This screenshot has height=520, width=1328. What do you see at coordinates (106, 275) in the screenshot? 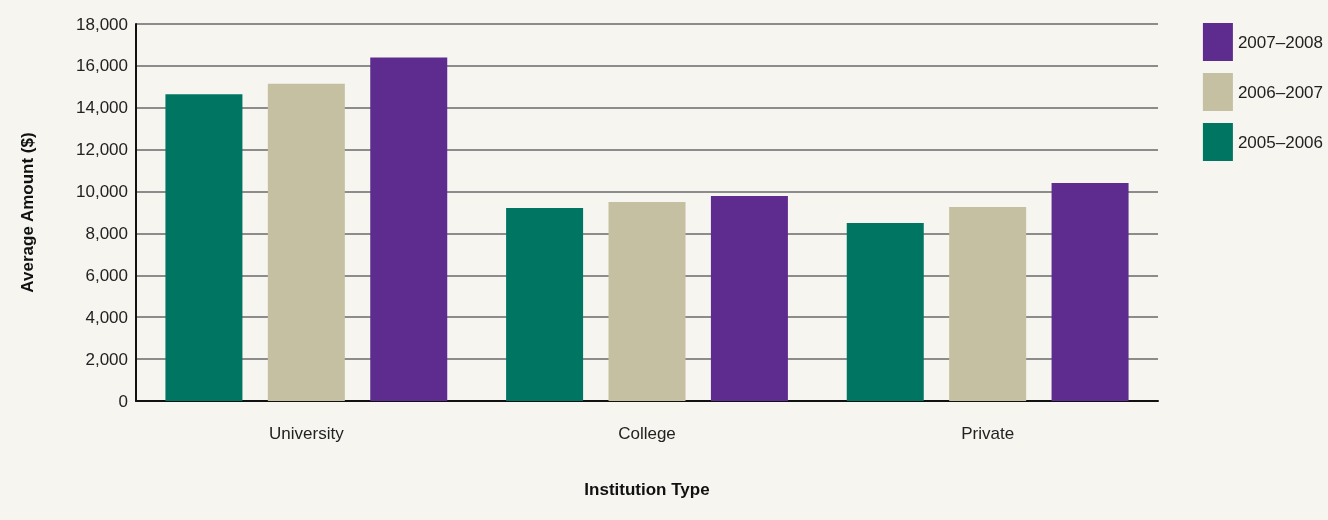
I see `y-tick-label: 6,000` at bounding box center [106, 275].